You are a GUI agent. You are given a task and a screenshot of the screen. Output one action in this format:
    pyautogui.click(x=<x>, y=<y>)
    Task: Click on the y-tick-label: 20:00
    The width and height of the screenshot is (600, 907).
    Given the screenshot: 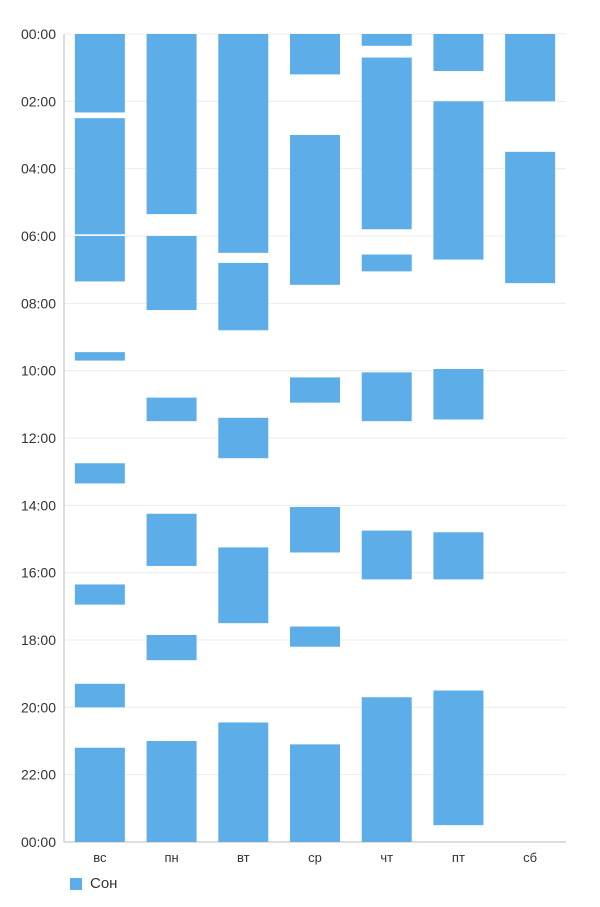 What is the action you would take?
    pyautogui.click(x=38, y=707)
    